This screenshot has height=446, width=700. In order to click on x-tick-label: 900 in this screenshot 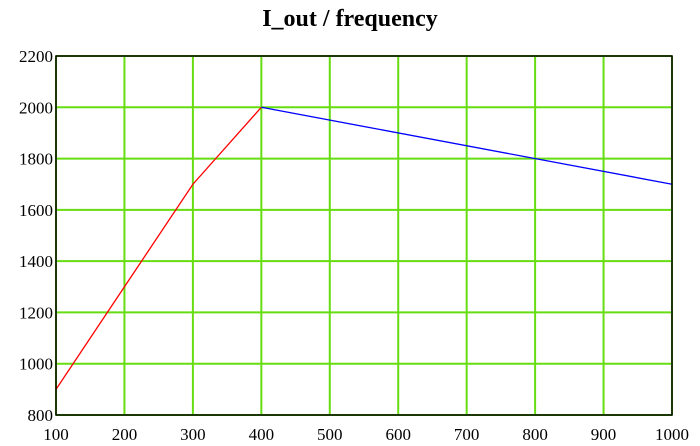, I will do `click(604, 434)`.